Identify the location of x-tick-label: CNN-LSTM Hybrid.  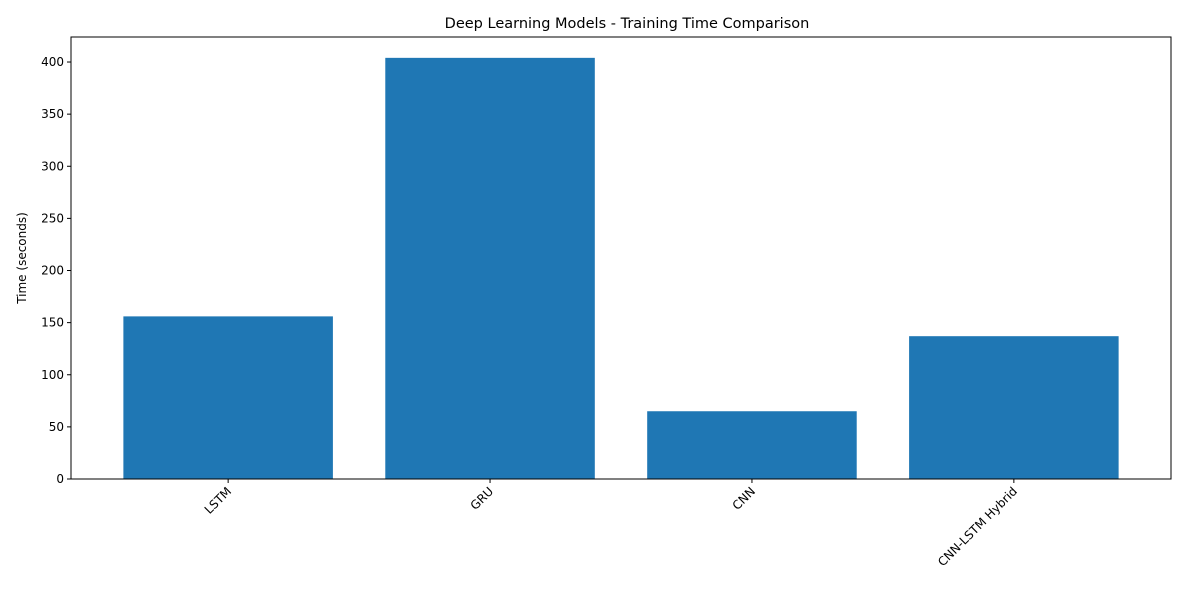
(977, 526).